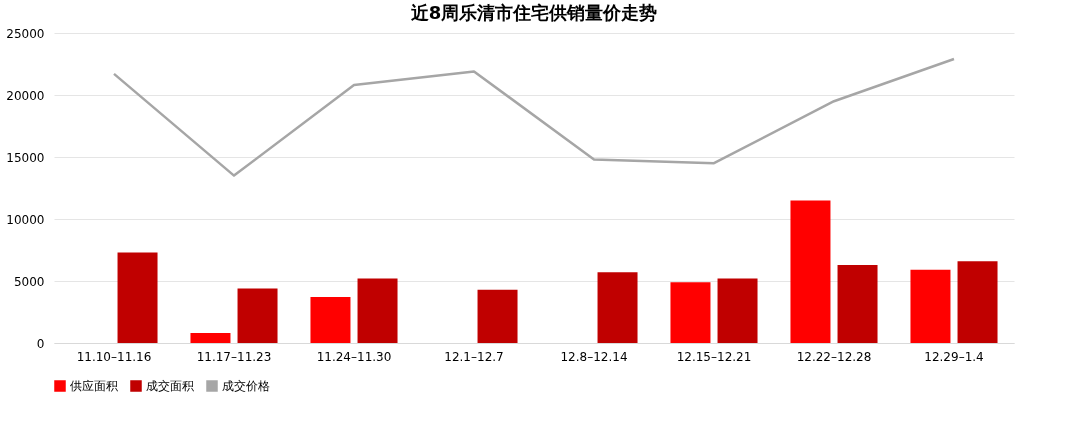 The image size is (1080, 439). Describe the element at coordinates (954, 356) in the screenshot. I see `x-tick-label: 12.29–1.4` at that location.